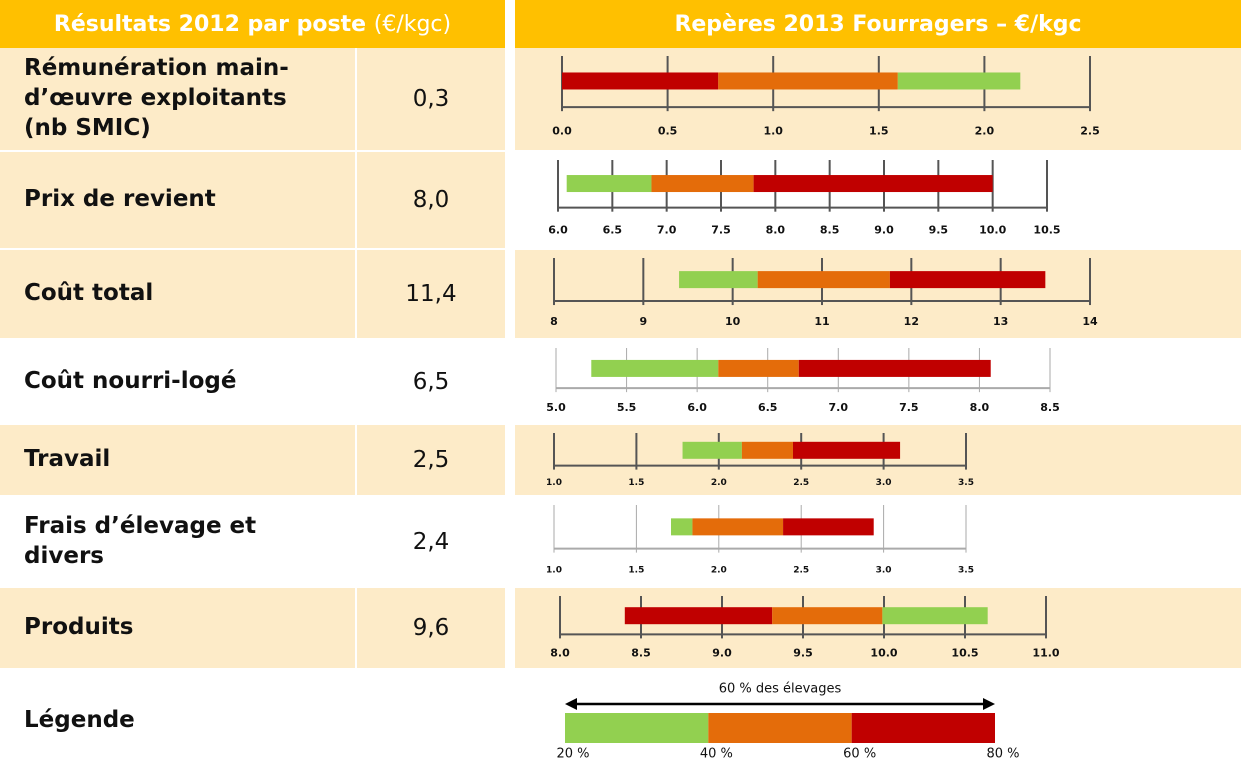 Image resolution: width=1241 pixels, height=771 pixels. I want to click on legend-tick-label: 60 %, so click(859, 754).